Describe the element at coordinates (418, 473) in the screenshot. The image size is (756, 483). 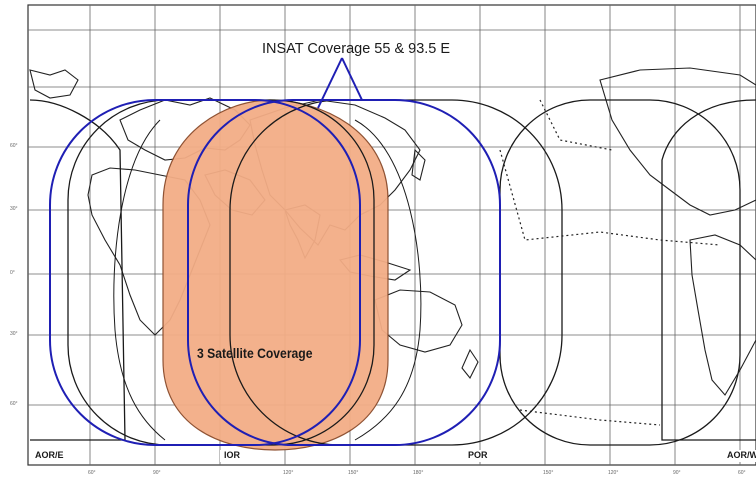
I see `lon-label: 180°` at that location.